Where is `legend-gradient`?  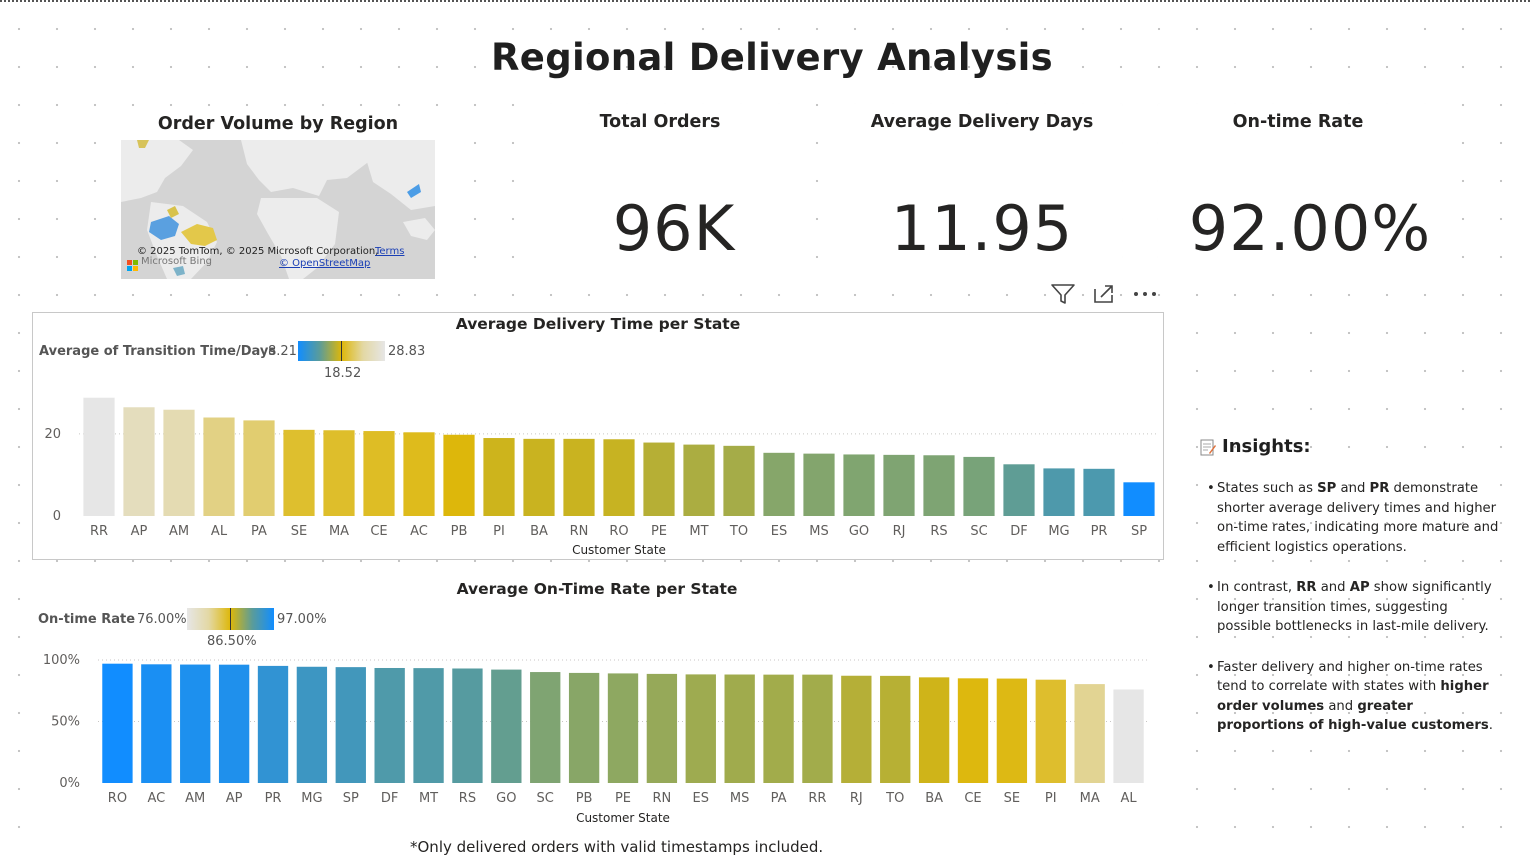
legend-gradient is located at coordinates (230, 619).